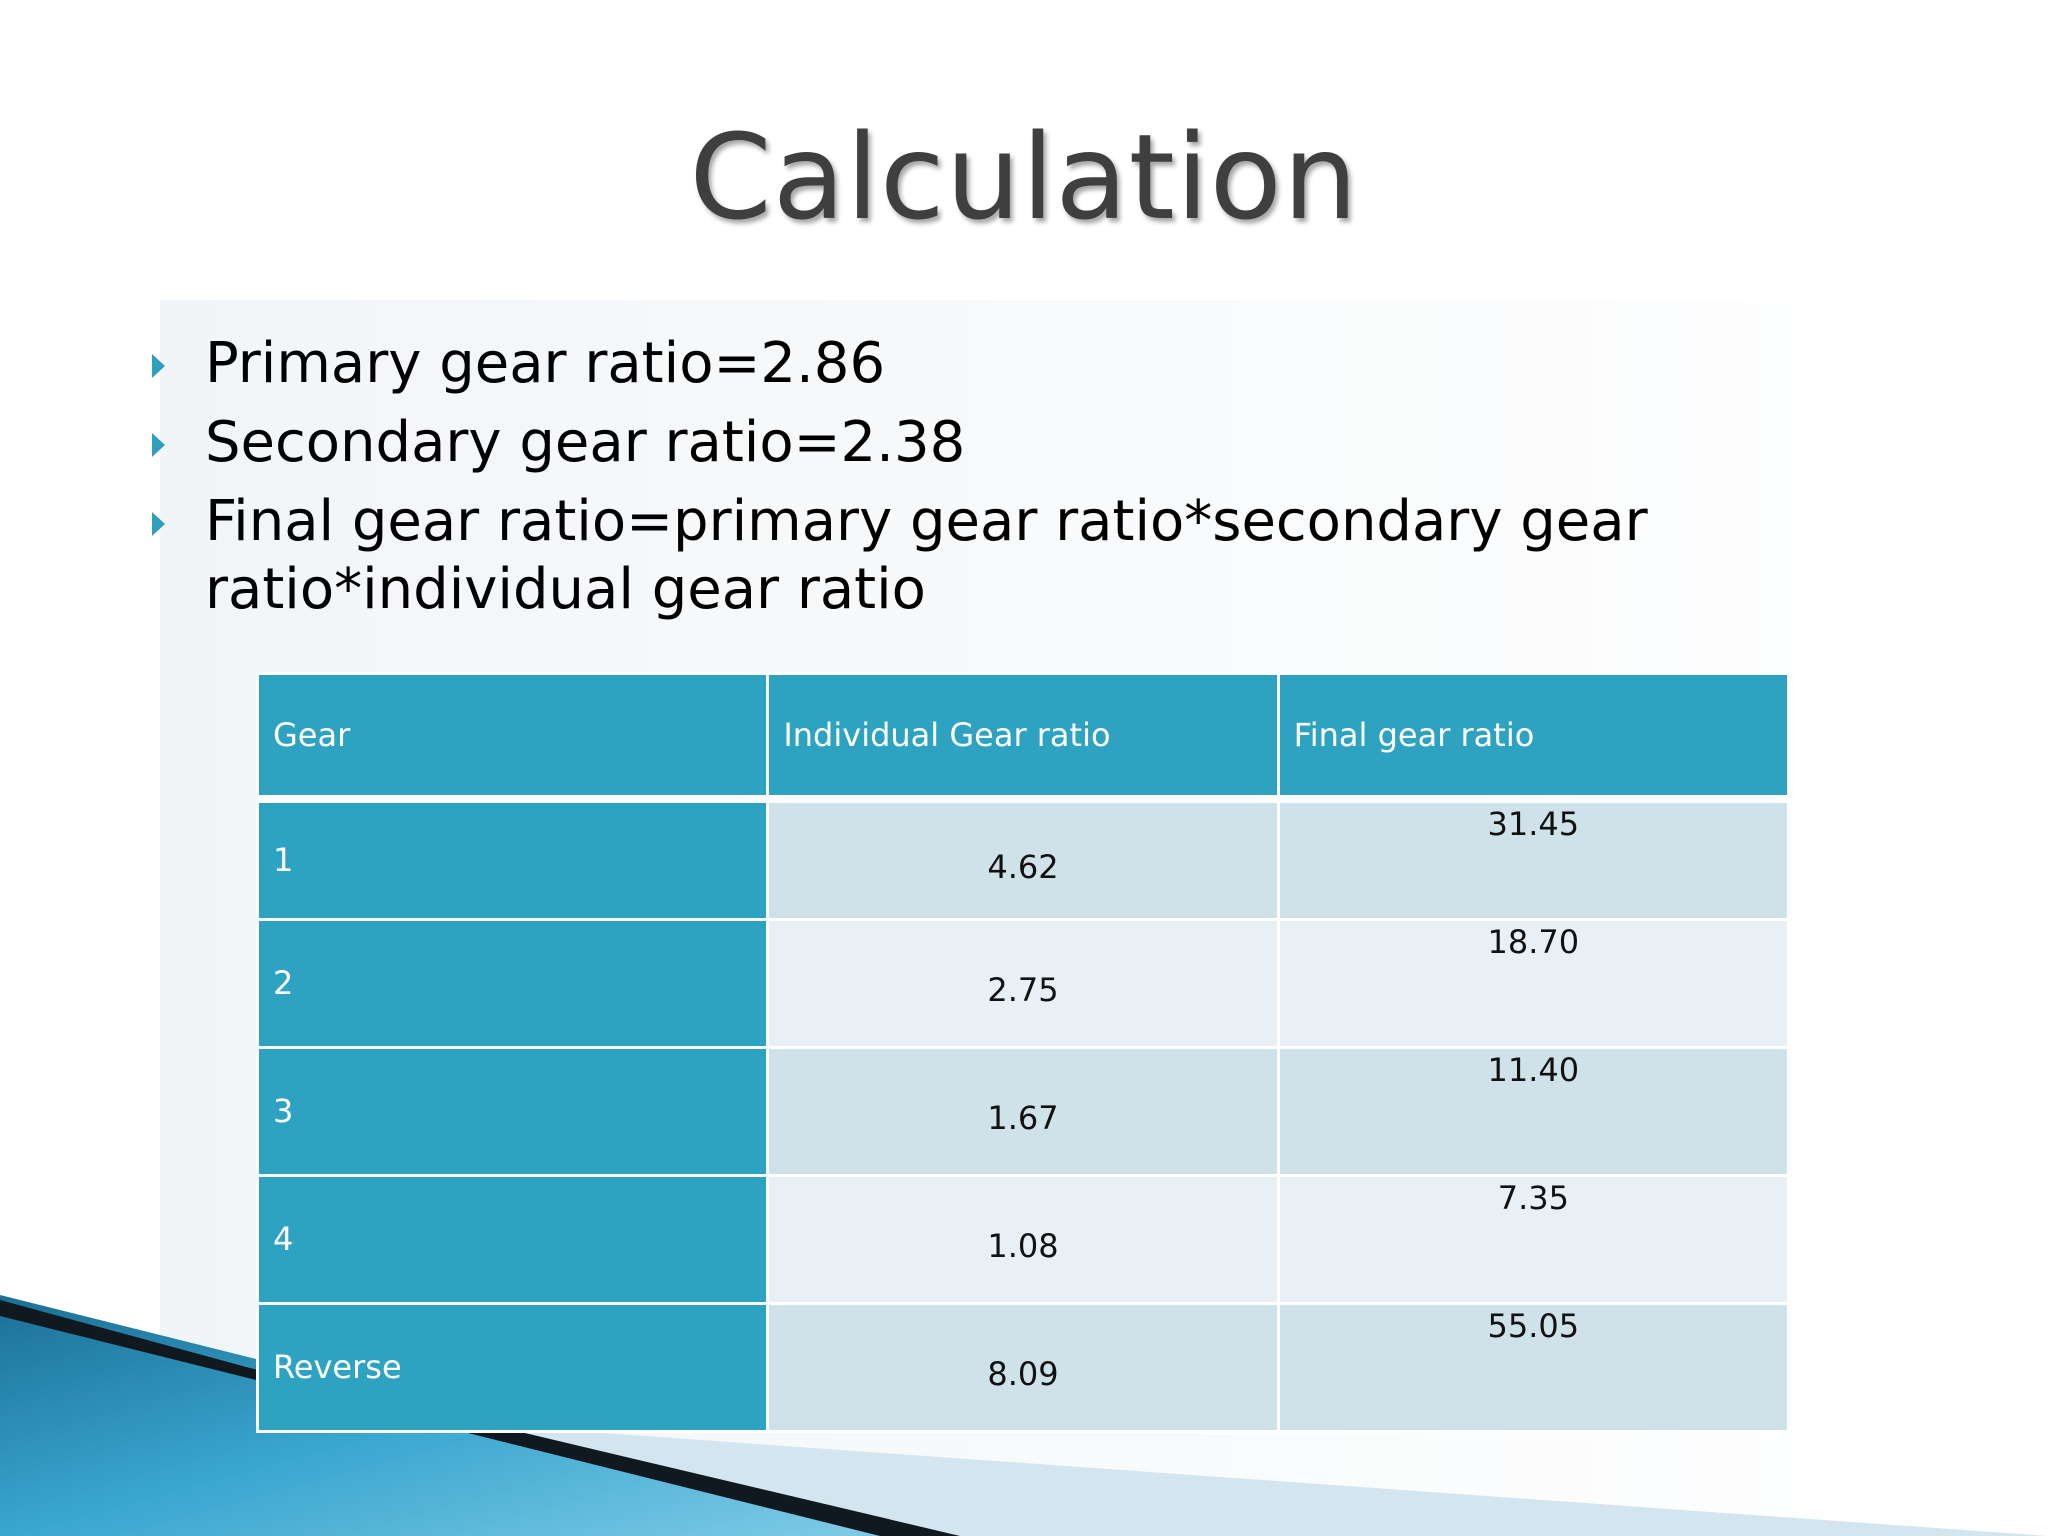 This screenshot has height=1536, width=2048. What do you see at coordinates (512, 737) in the screenshot?
I see `column-header-gear: Gear` at bounding box center [512, 737].